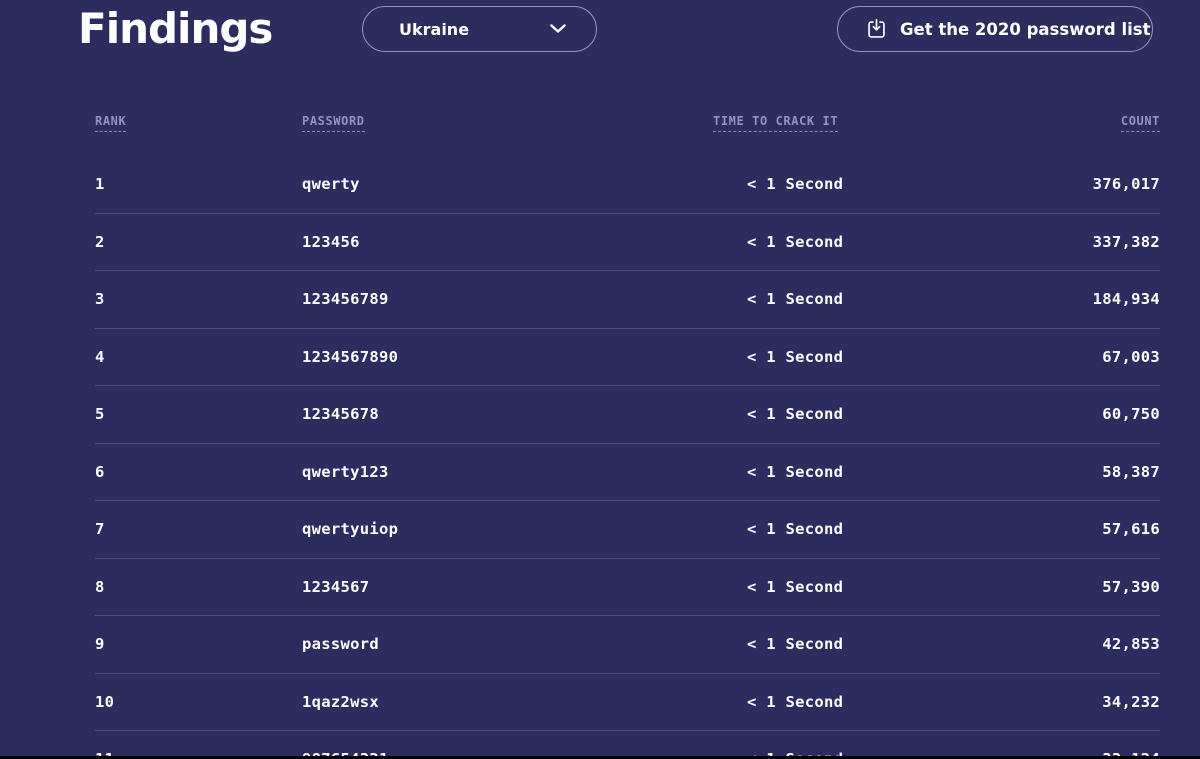  I want to click on table-row: 2 123456 < 1 Second 337,382, so click(627, 242).